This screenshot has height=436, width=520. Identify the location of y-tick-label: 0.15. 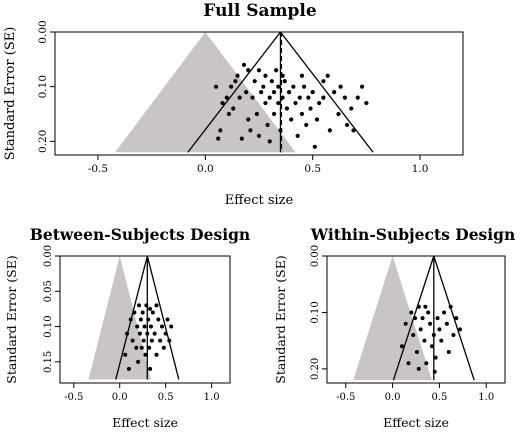
(48, 362).